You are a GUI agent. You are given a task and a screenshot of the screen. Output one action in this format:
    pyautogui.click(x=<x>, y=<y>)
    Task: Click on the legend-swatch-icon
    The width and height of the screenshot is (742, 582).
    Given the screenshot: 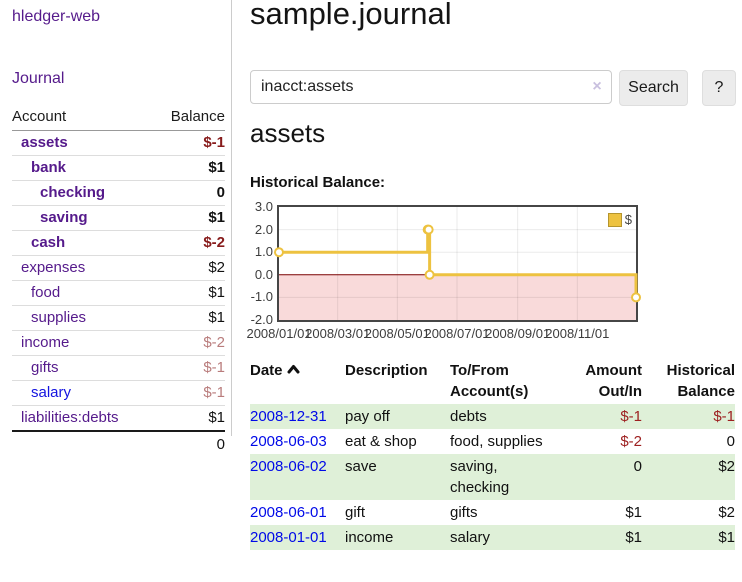 What is the action you would take?
    pyautogui.click(x=614, y=219)
    